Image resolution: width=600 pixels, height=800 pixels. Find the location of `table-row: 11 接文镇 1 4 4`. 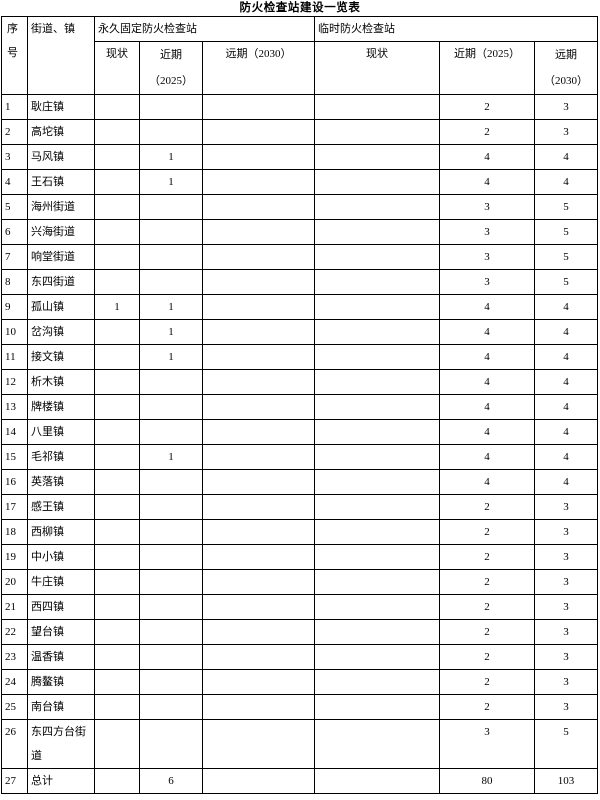

table-row: 11 接文镇 1 4 4 is located at coordinates (300, 357).